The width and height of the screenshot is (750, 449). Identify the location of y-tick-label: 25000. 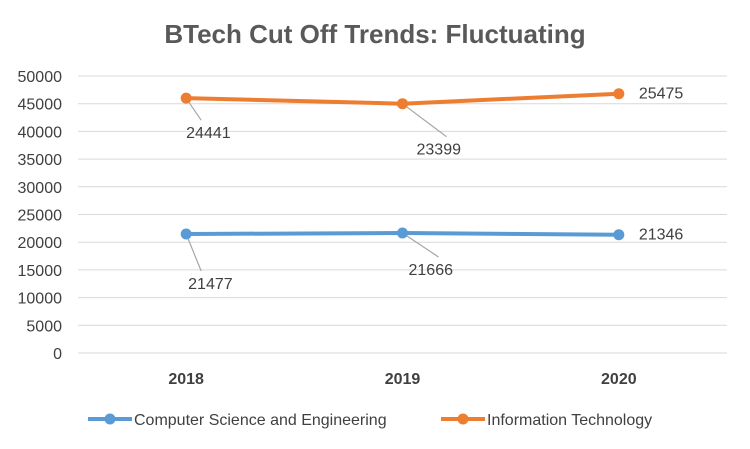
(40, 216).